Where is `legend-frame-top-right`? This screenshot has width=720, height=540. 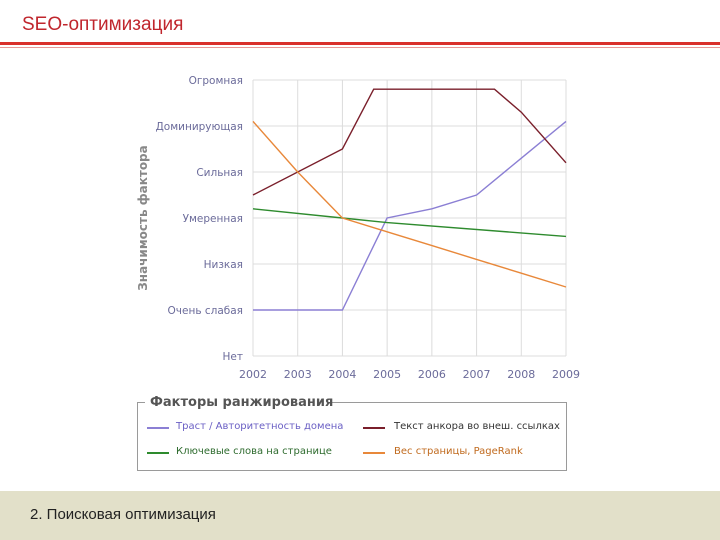 legend-frame-top-right is located at coordinates (448, 402).